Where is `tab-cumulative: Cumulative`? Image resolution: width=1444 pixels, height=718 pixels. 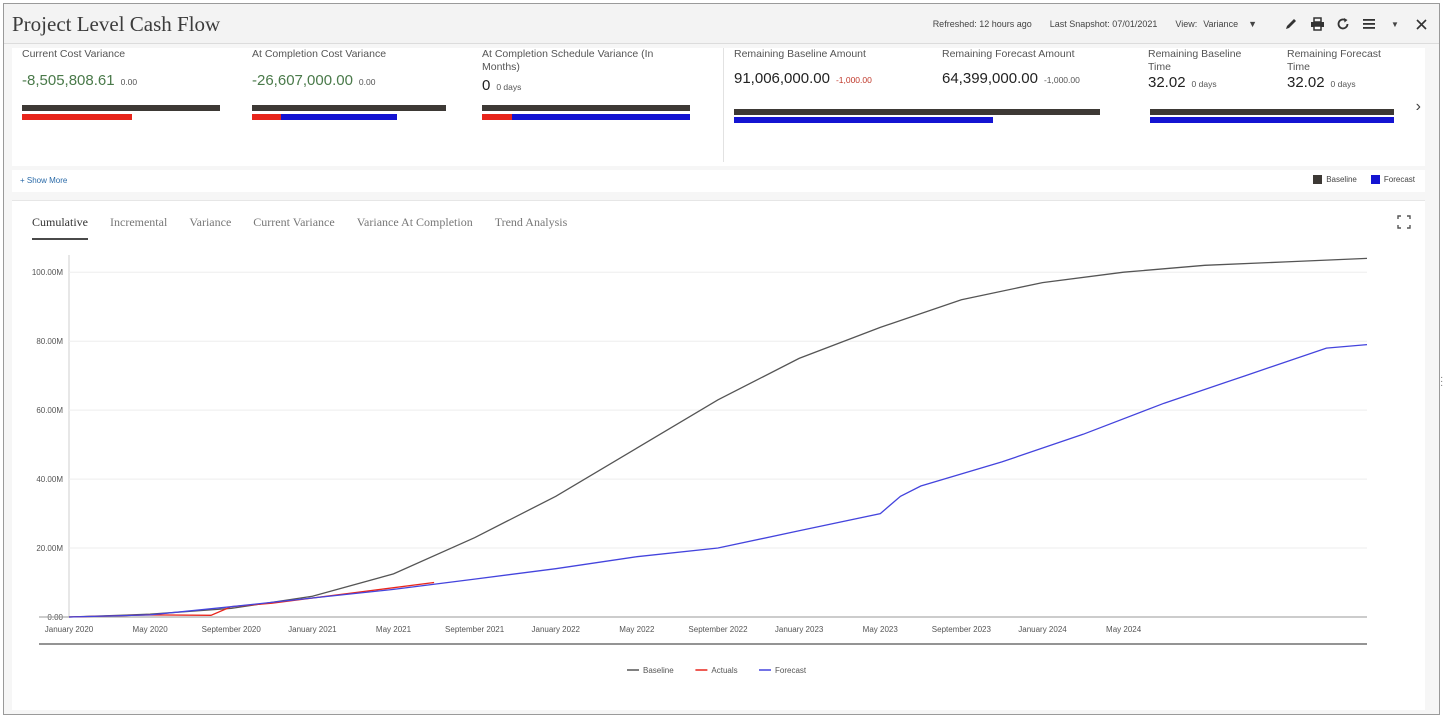 tab-cumulative: Cumulative is located at coordinates (60, 227).